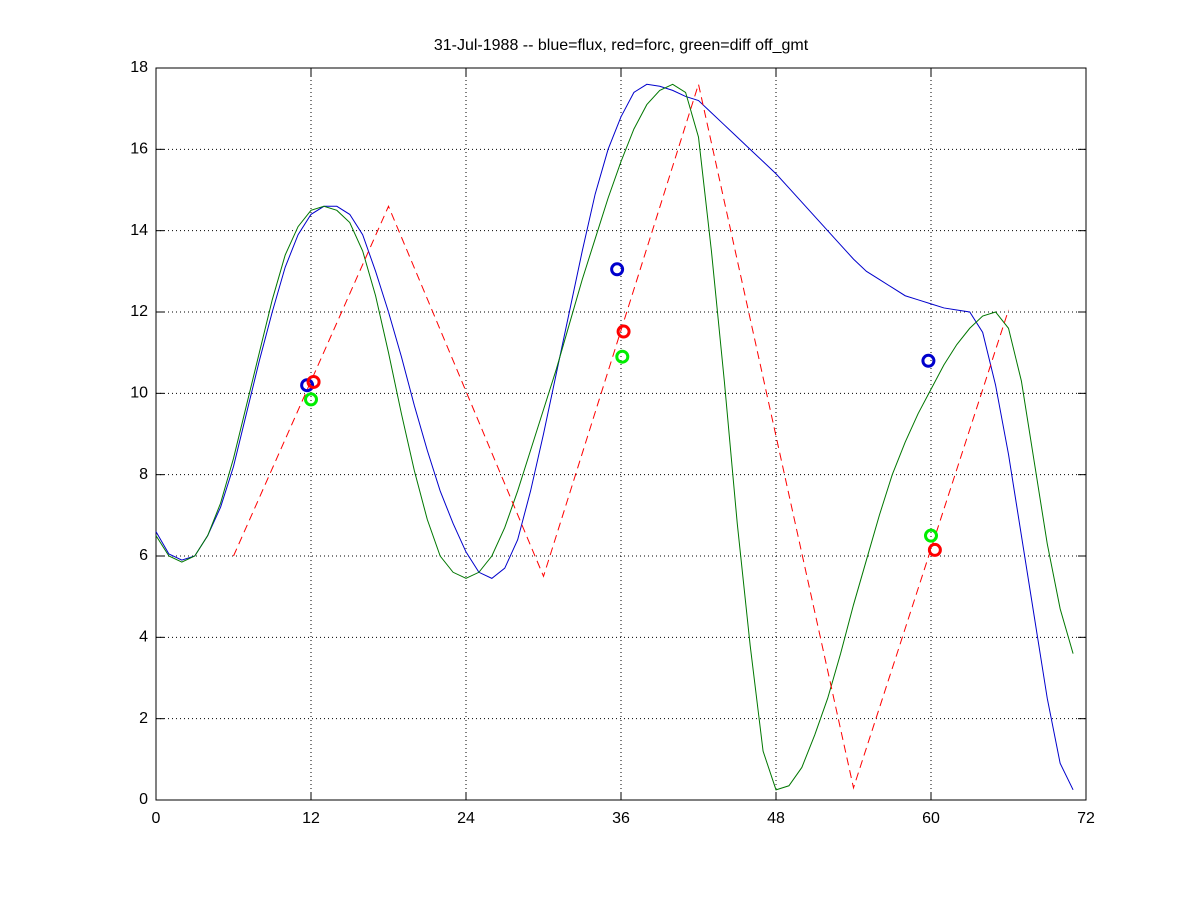 The width and height of the screenshot is (1200, 900). What do you see at coordinates (143, 799) in the screenshot?
I see `y-tick-label: 0` at bounding box center [143, 799].